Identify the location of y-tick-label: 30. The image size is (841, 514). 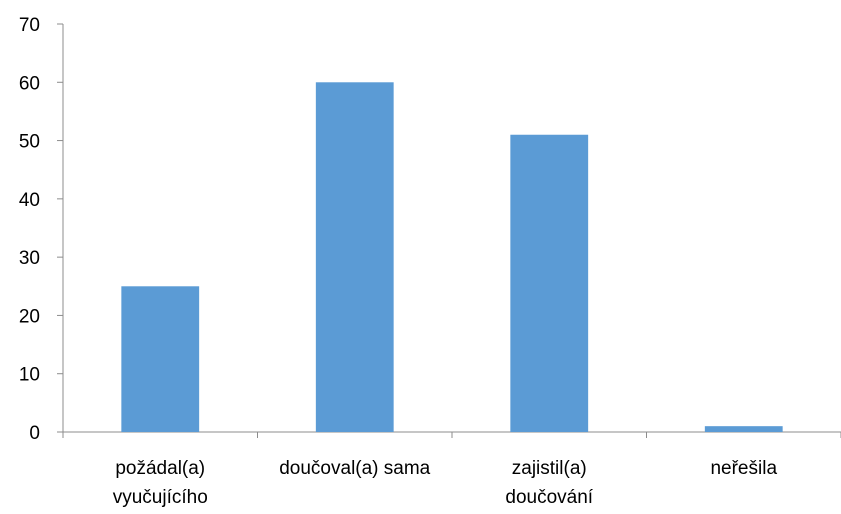
(29, 258).